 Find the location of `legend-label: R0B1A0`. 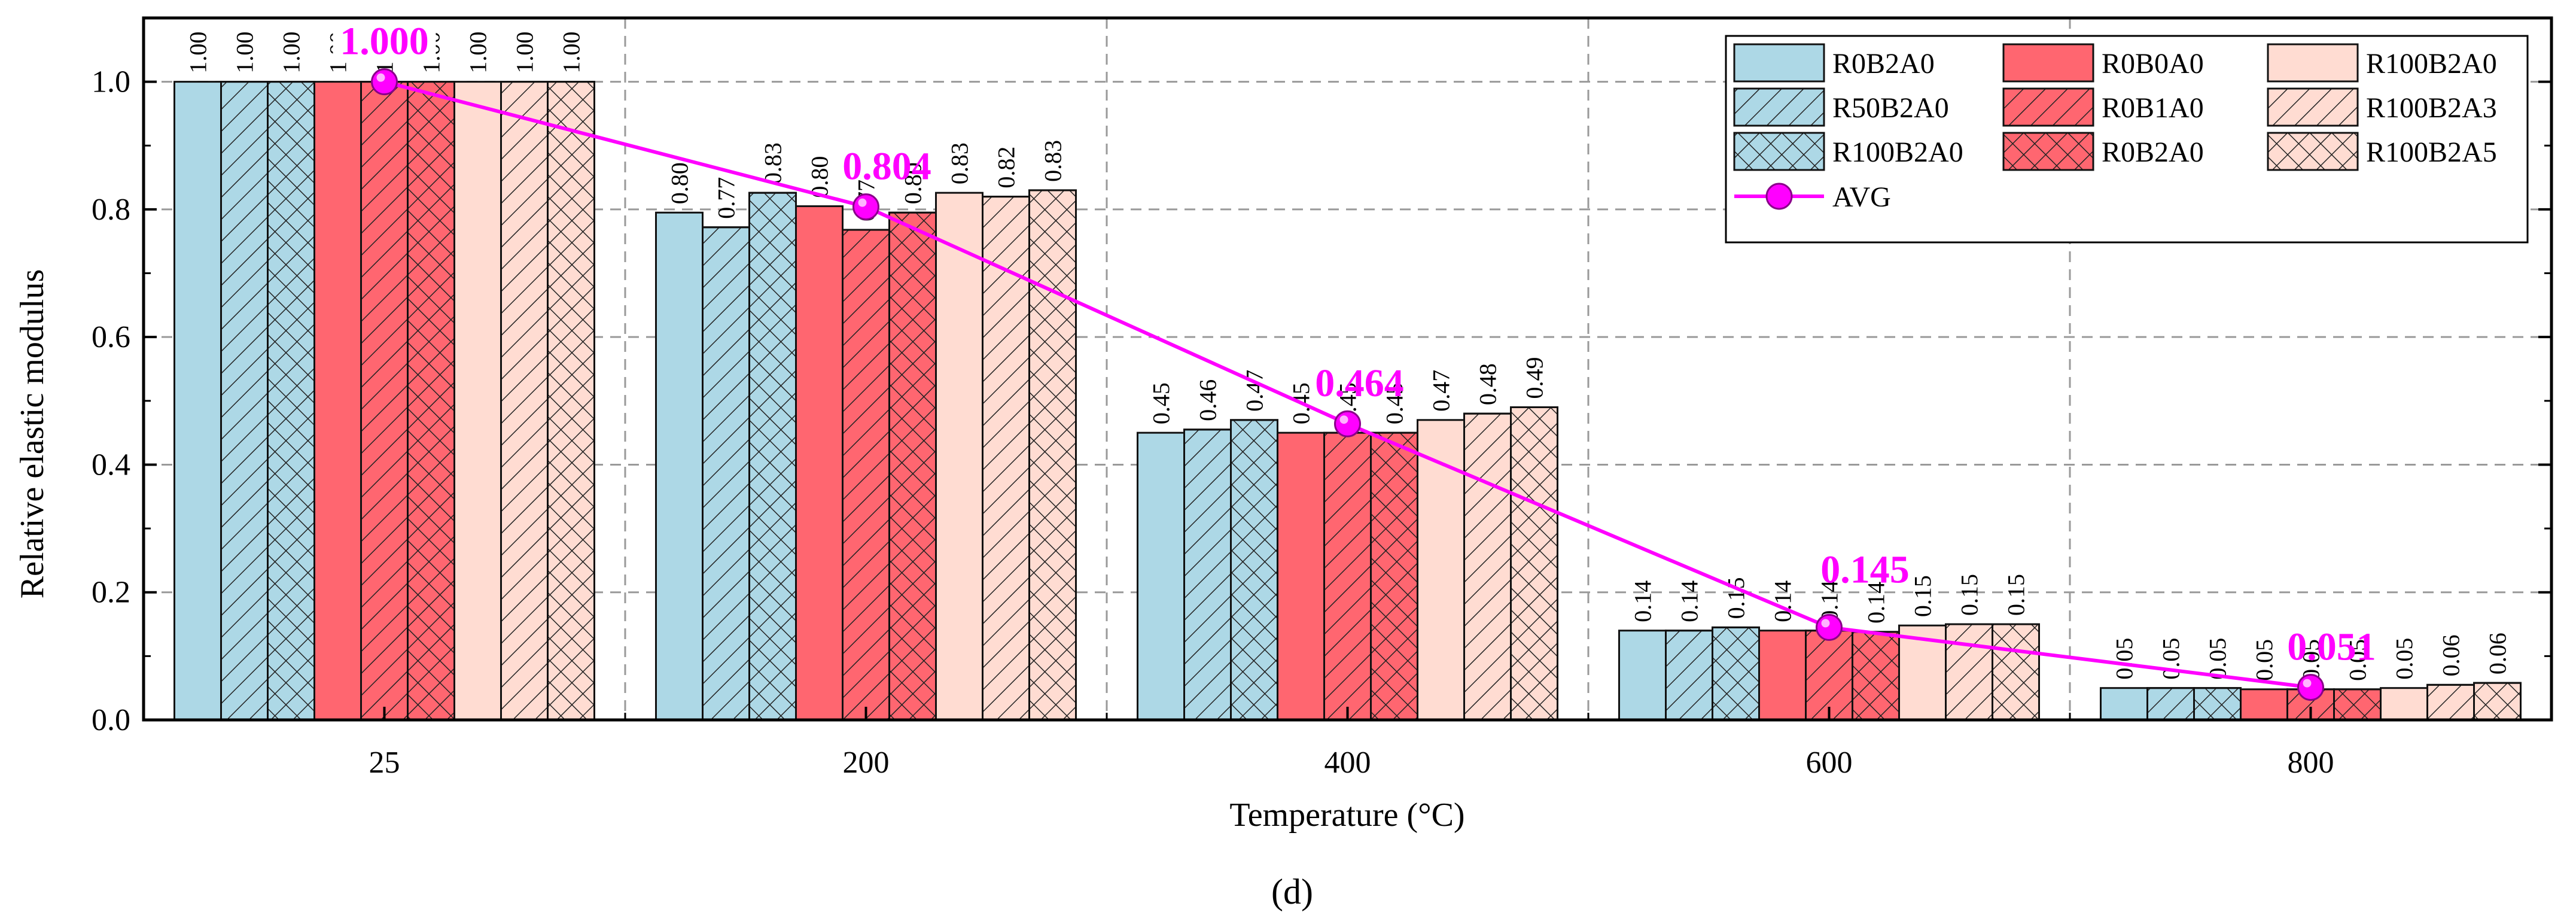

legend-label: R0B1A0 is located at coordinates (2153, 108).